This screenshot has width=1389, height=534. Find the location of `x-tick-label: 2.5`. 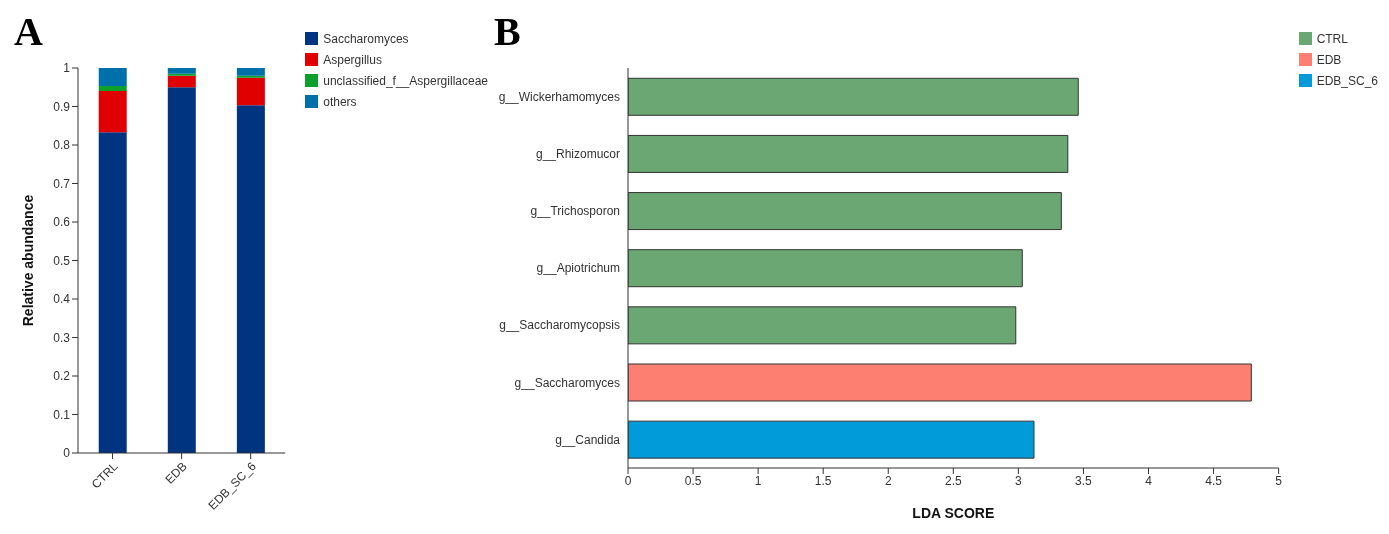

x-tick-label: 2.5 is located at coordinates (953, 480).